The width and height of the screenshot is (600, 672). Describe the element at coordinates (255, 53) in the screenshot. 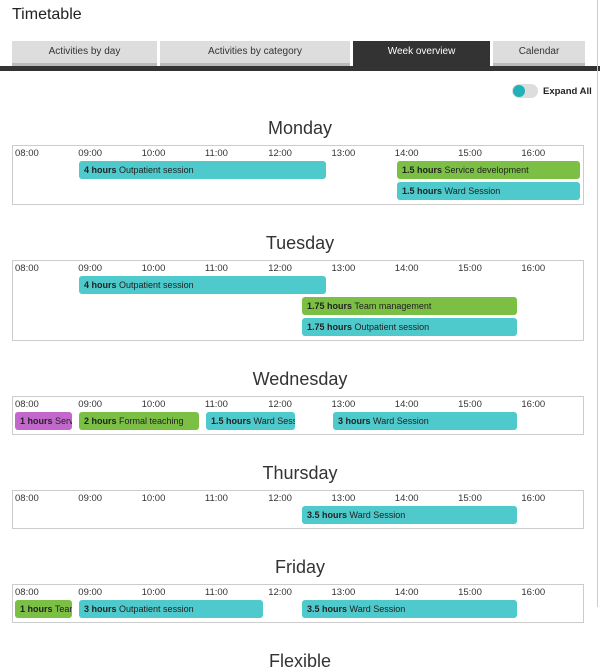

I see `tab: Activities by category` at that location.